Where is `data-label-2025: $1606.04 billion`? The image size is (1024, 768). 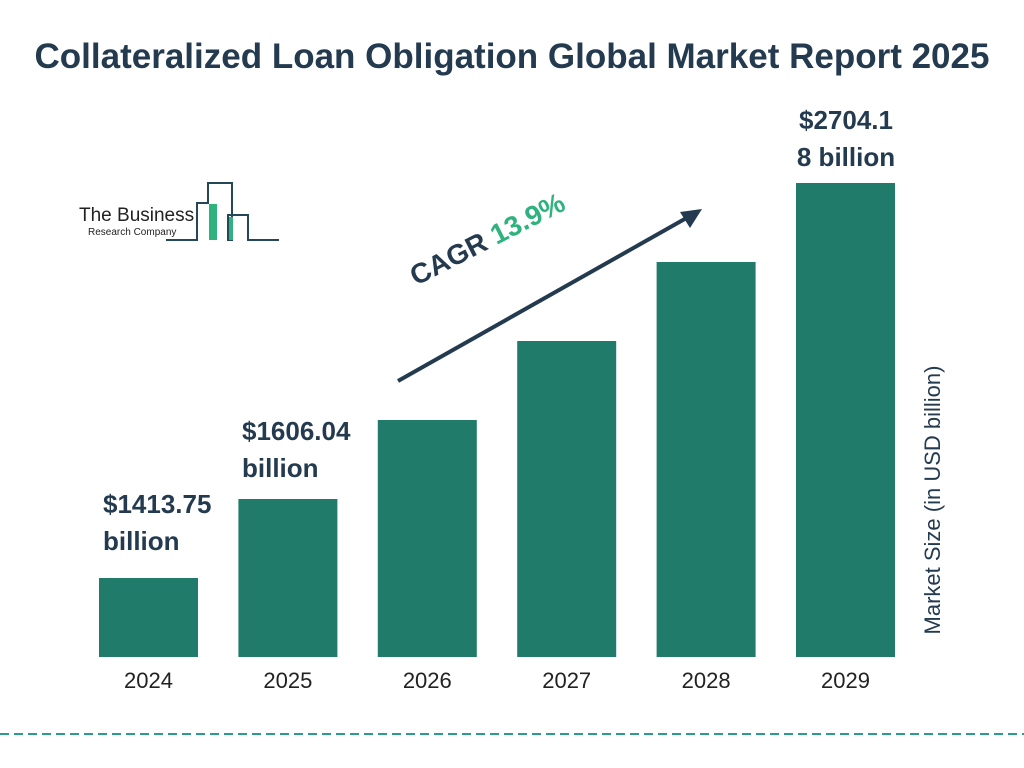
data-label-2025: $1606.04 billion is located at coordinates (296, 449).